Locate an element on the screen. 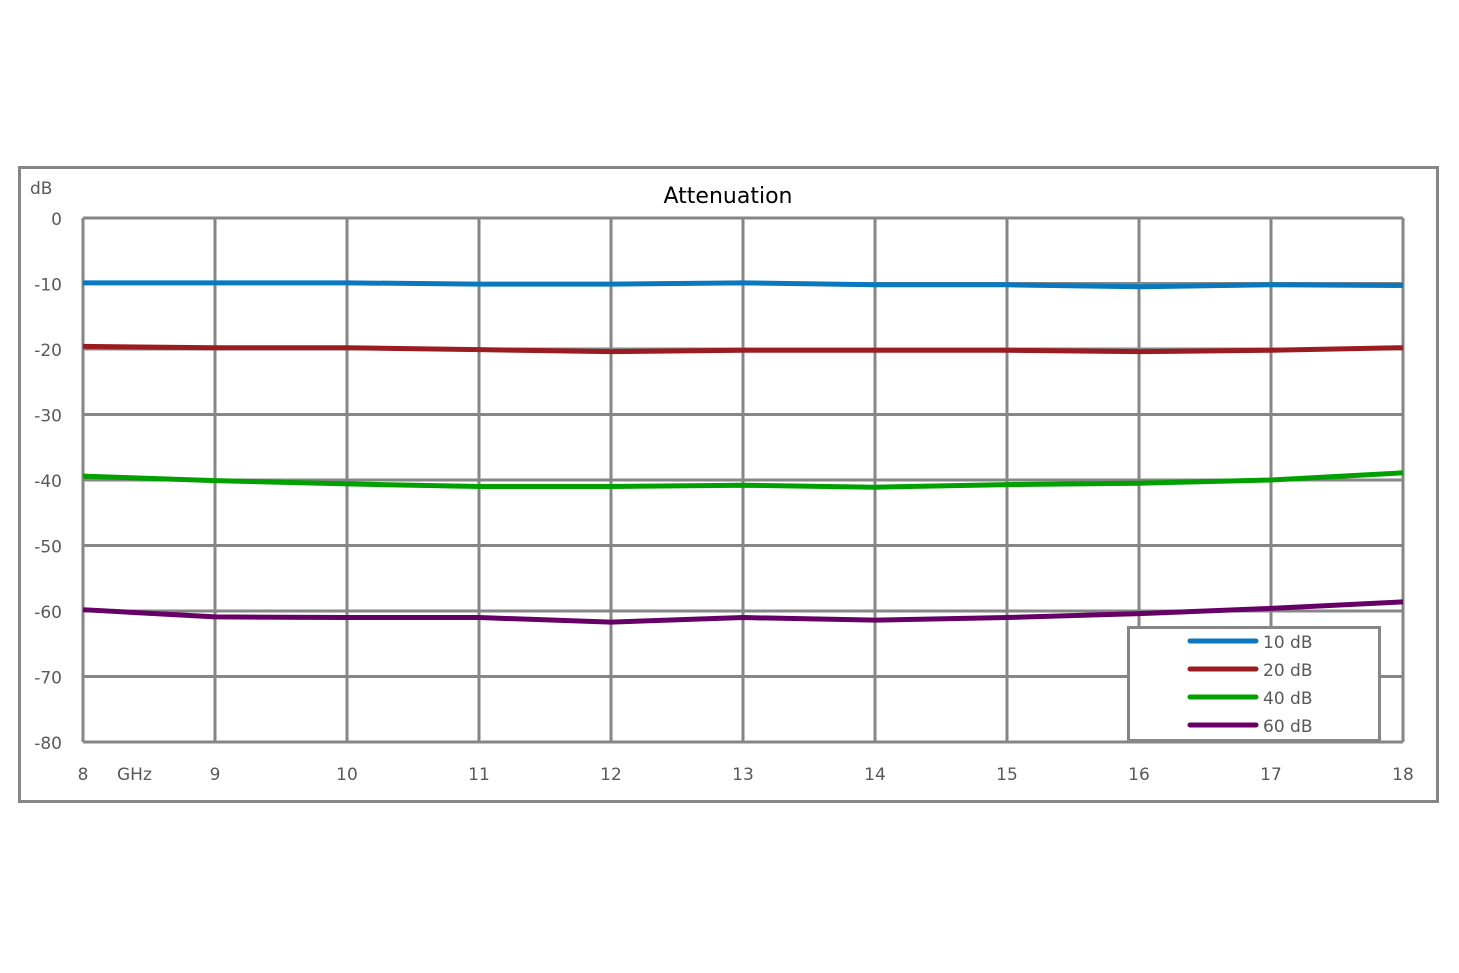 The height and width of the screenshot is (973, 1459). x-tick-label: 17 is located at coordinates (1271, 775).